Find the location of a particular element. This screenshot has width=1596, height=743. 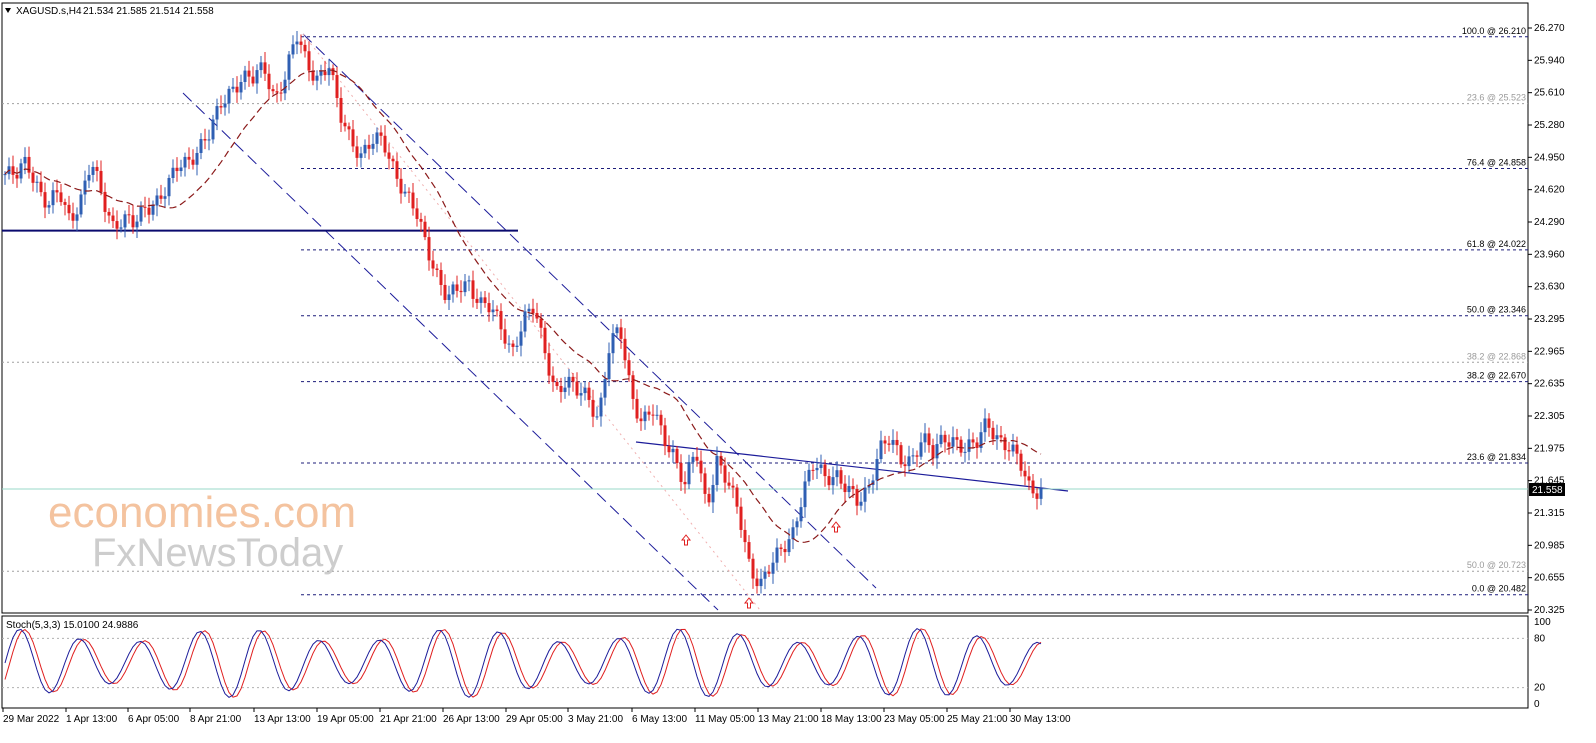

y-tick-label: 20.985 is located at coordinates (1549, 545).